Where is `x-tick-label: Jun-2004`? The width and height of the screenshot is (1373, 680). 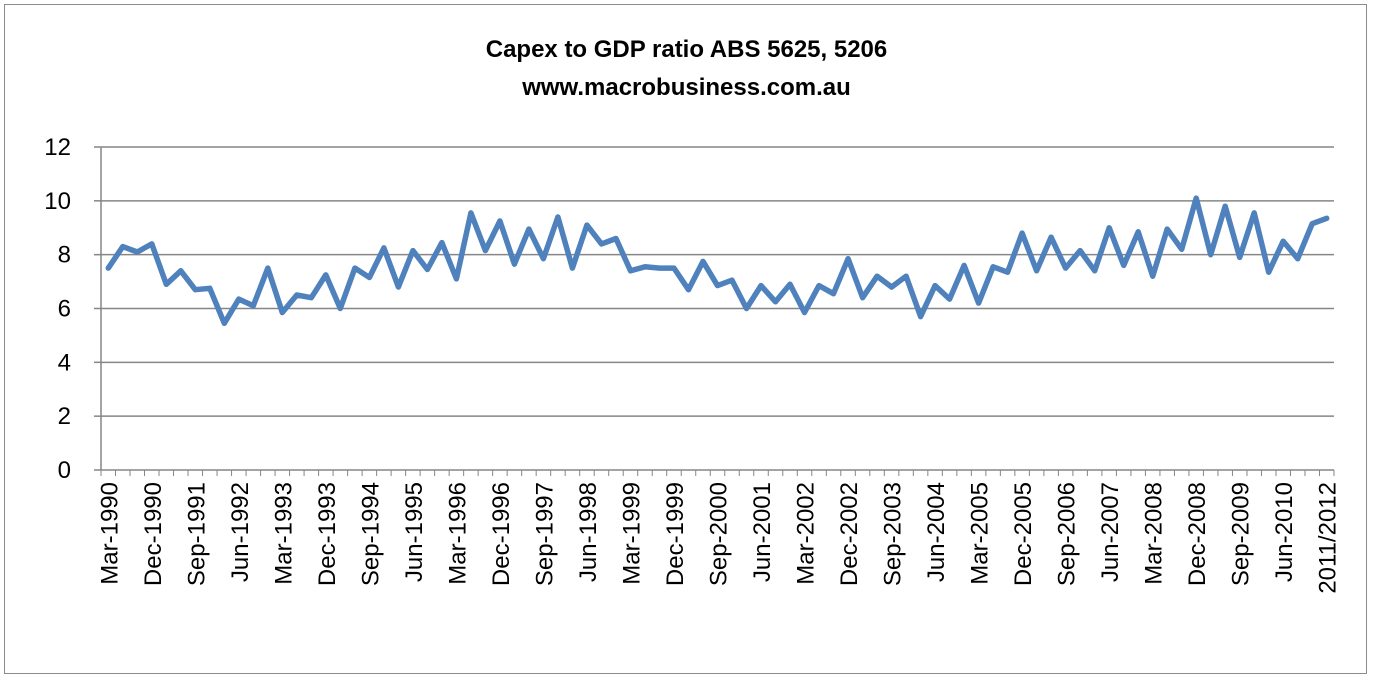 x-tick-label: Jun-2004 is located at coordinates (936, 532).